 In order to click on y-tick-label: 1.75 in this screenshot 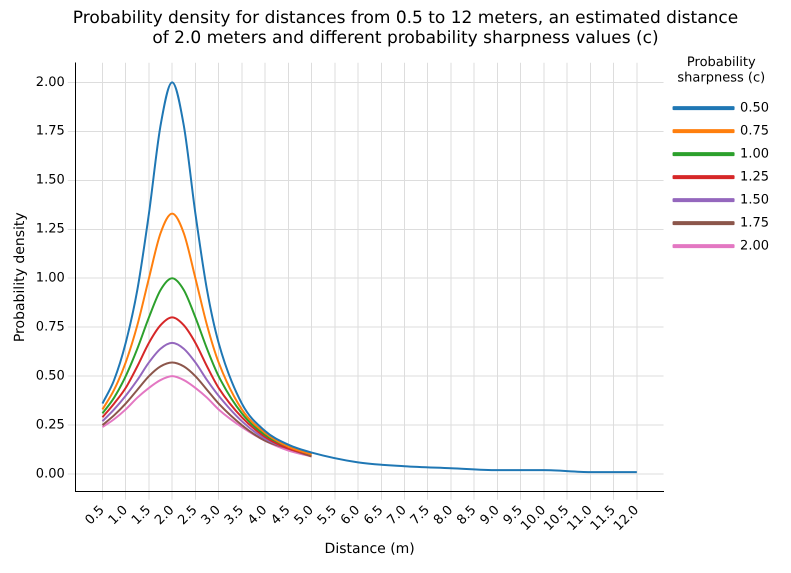, I will do `click(50, 131)`.